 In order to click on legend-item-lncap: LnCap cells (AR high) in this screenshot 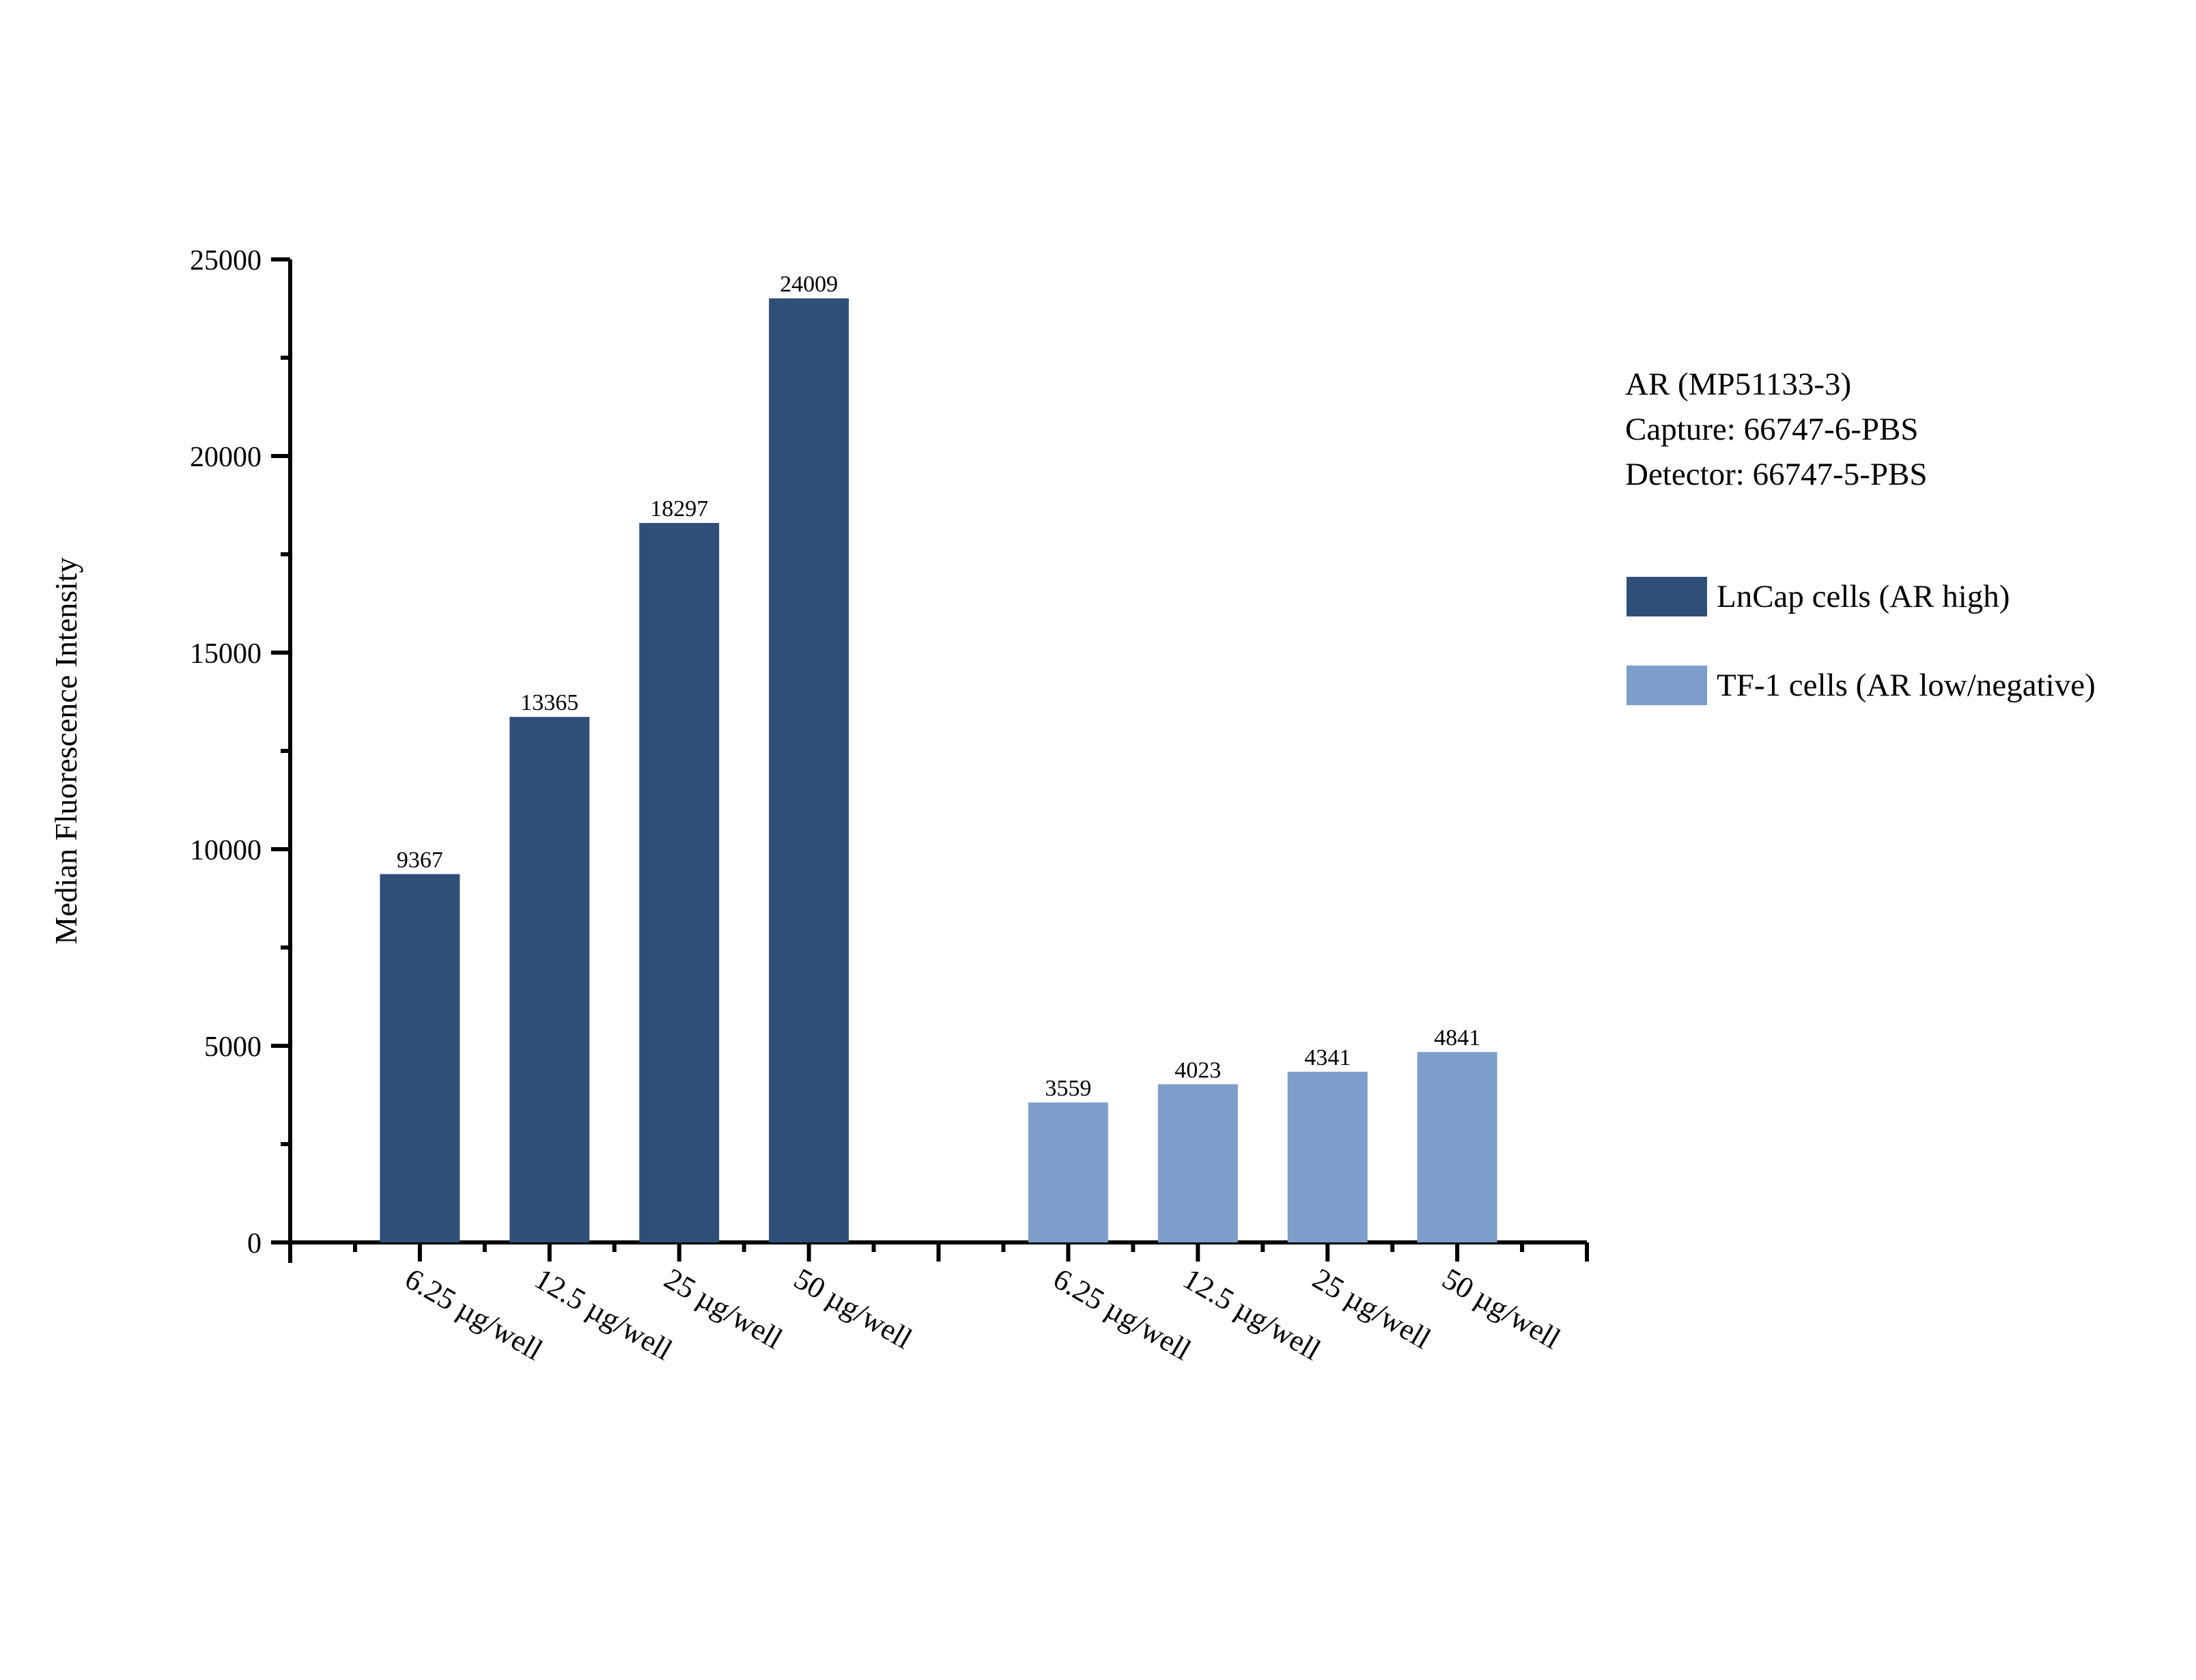, I will do `click(1818, 596)`.